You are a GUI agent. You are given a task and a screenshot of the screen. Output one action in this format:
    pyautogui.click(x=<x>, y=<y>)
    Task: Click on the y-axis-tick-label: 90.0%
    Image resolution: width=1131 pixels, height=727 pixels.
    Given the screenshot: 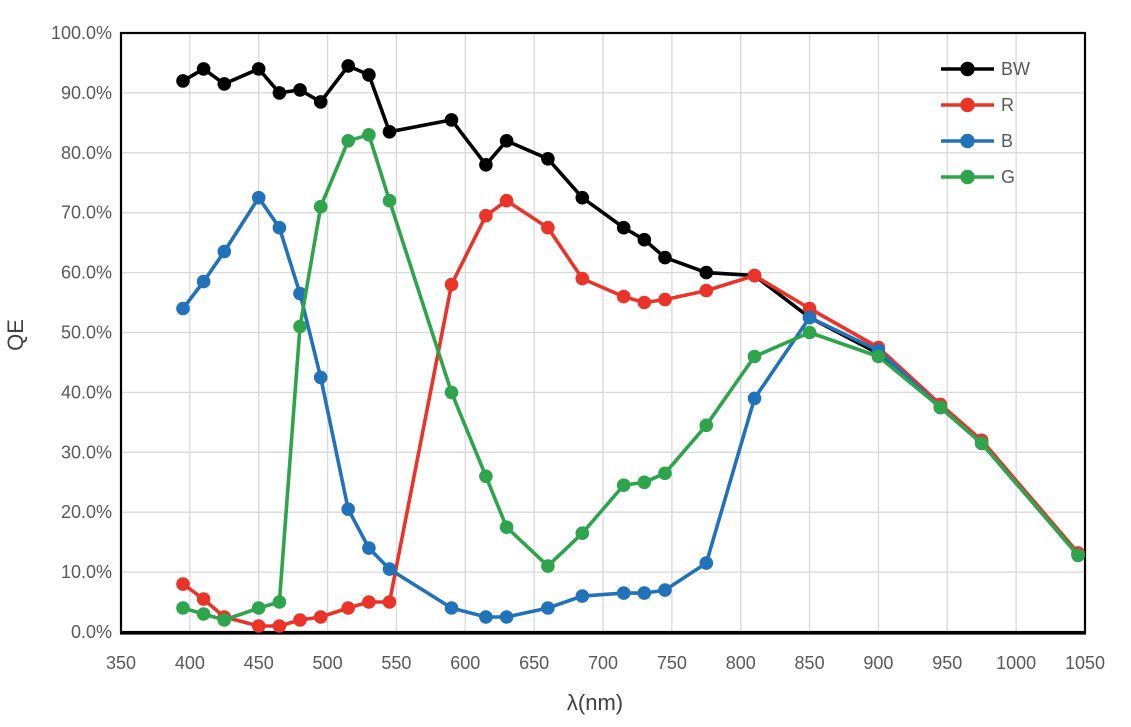 What is the action you would take?
    pyautogui.click(x=86, y=93)
    